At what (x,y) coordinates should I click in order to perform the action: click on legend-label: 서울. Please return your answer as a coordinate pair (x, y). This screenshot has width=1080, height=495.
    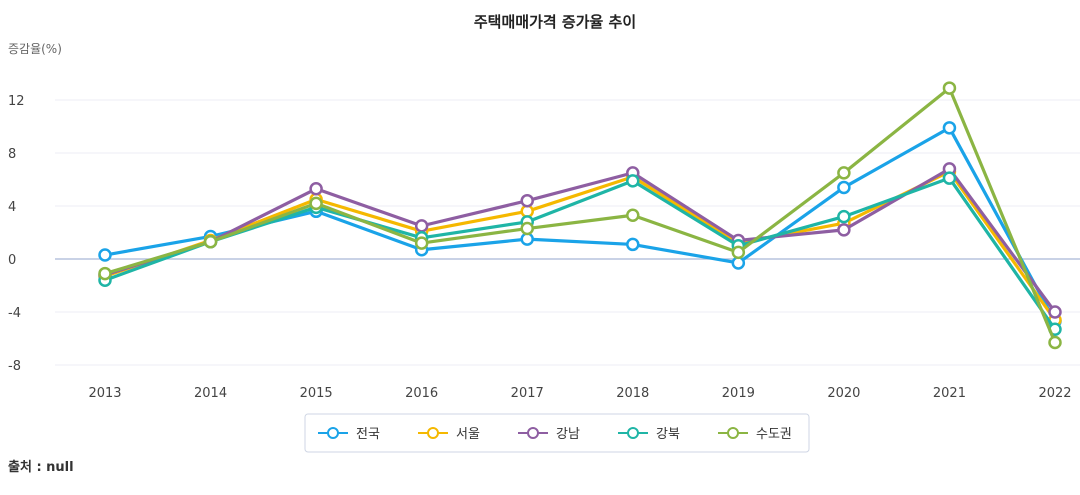
    Looking at the image, I should click on (468, 434).